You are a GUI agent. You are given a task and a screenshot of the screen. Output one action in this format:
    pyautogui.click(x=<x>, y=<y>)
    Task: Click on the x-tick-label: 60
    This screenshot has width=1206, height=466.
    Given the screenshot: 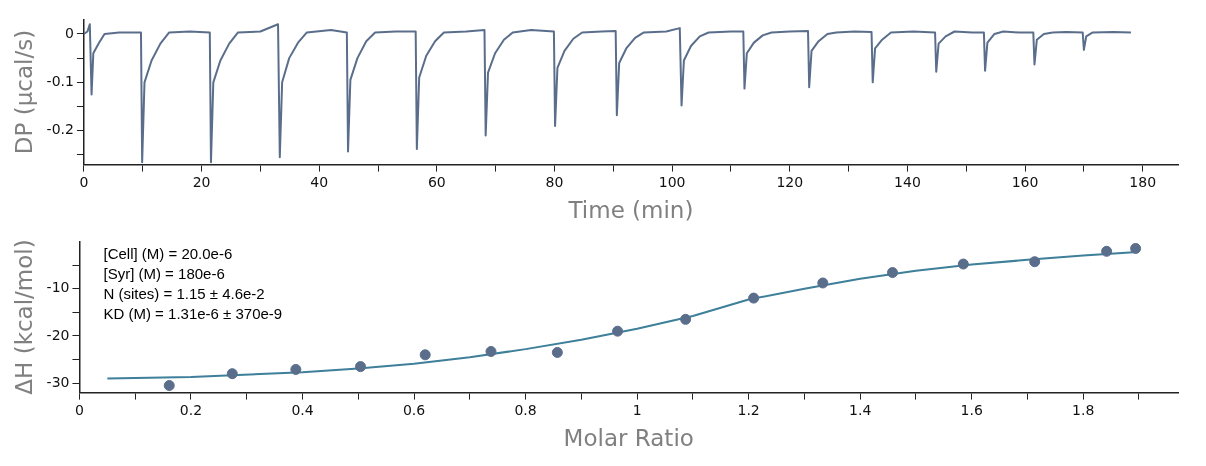 What is the action you would take?
    pyautogui.click(x=436, y=181)
    